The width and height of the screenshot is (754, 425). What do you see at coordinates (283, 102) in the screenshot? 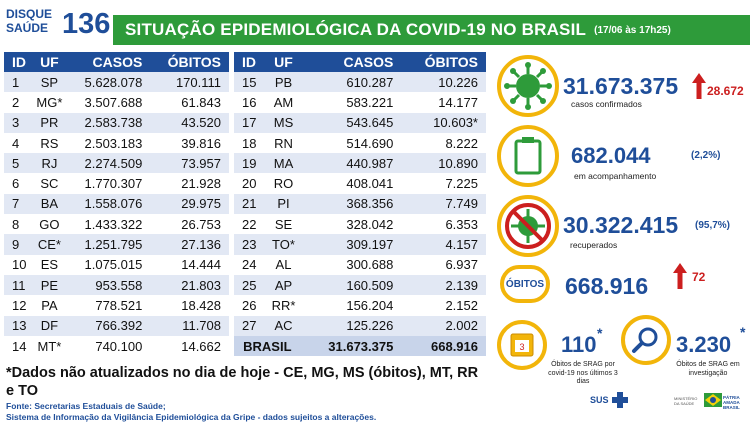
I see `cell-uf: AM` at bounding box center [283, 102].